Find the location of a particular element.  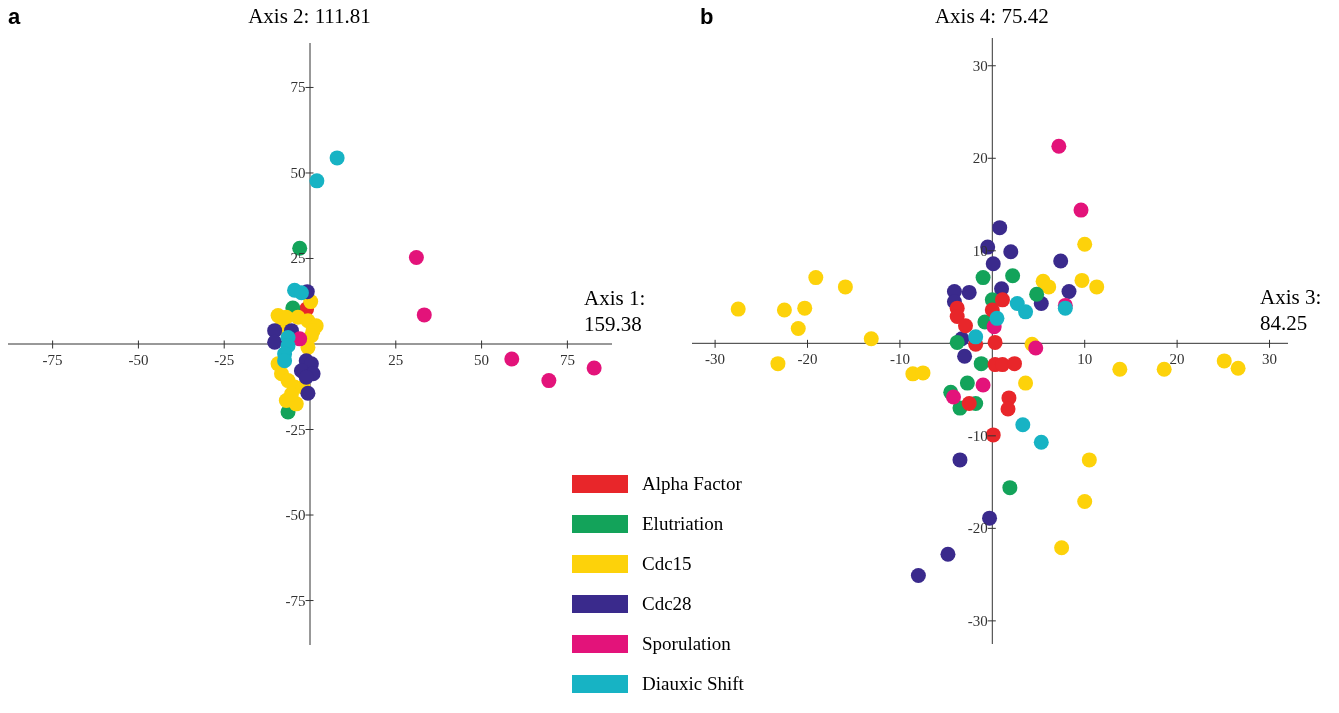

x-tick-label: 25 is located at coordinates (396, 359).